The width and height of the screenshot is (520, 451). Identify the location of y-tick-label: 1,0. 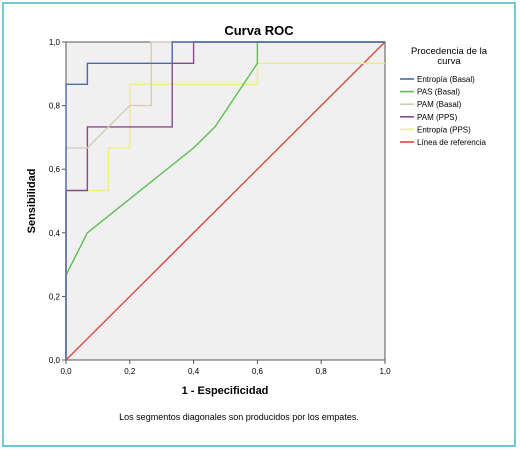
(55, 42).